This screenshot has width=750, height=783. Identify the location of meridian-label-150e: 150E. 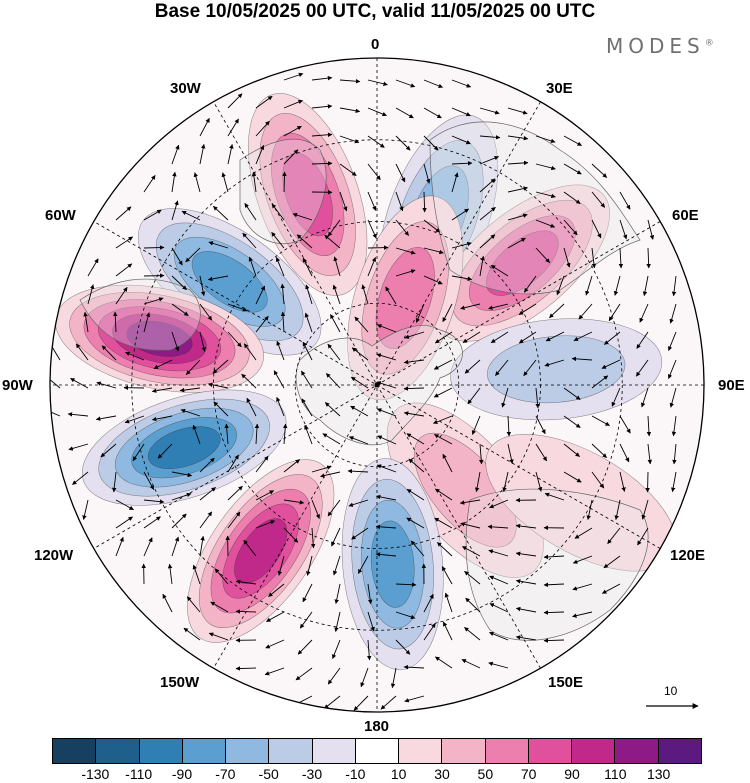
(566, 682).